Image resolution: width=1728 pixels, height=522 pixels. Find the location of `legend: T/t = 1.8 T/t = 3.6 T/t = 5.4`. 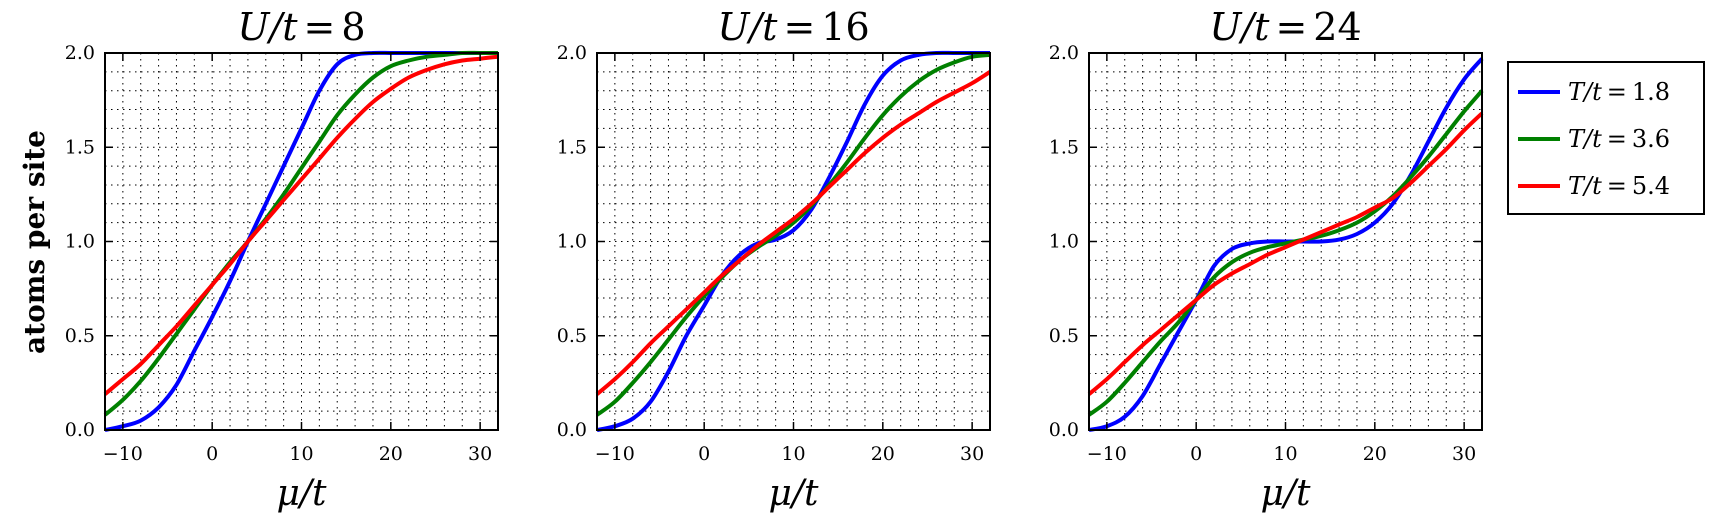

legend: T/t = 1.8 T/t = 3.6 T/t = 5.4 is located at coordinates (1606, 138).